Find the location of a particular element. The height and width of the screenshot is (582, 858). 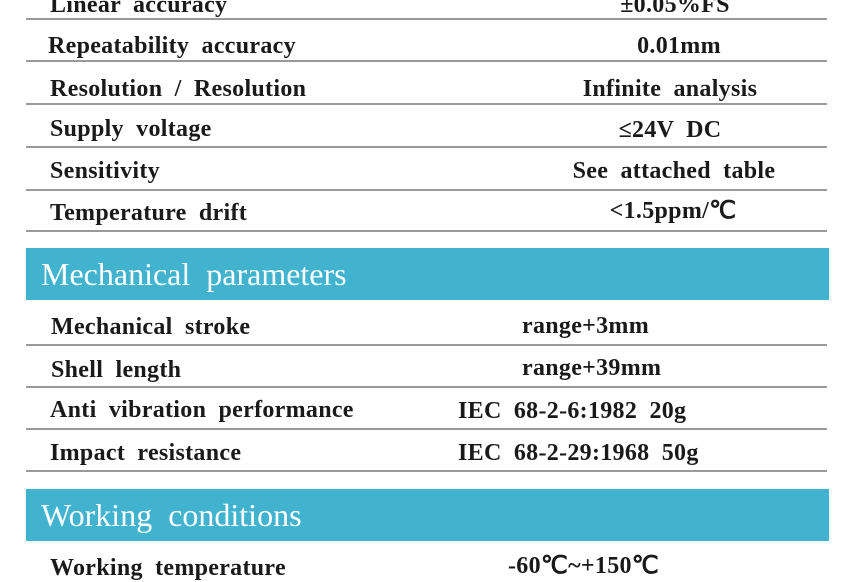

spec-label: Mechanical stroke is located at coordinates (151, 327).